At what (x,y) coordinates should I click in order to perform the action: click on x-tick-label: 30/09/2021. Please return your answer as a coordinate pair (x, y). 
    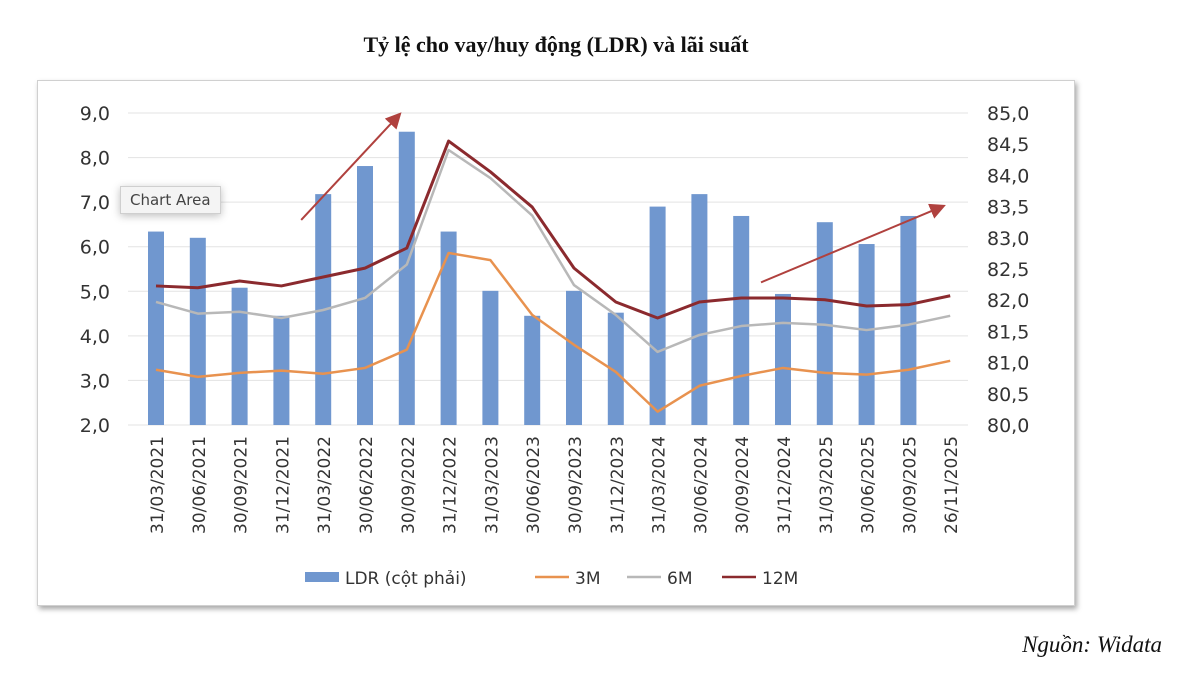
    Looking at the image, I should click on (242, 485).